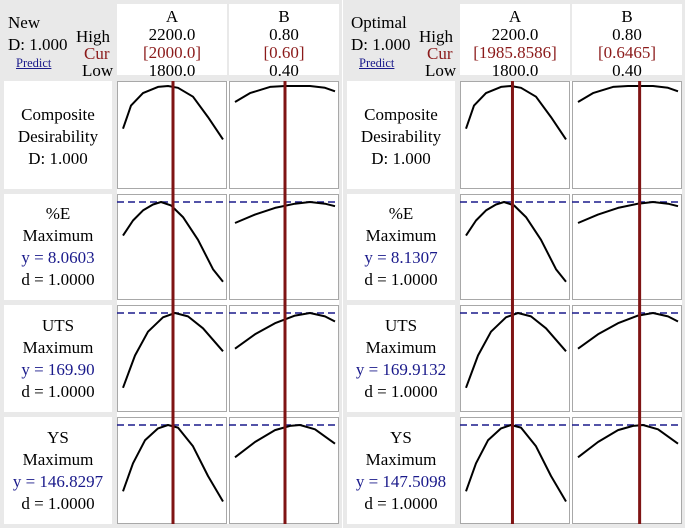 The height and width of the screenshot is (528, 685). Describe the element at coordinates (379, 22) in the screenshot. I see `panel-title: Optimal` at that location.